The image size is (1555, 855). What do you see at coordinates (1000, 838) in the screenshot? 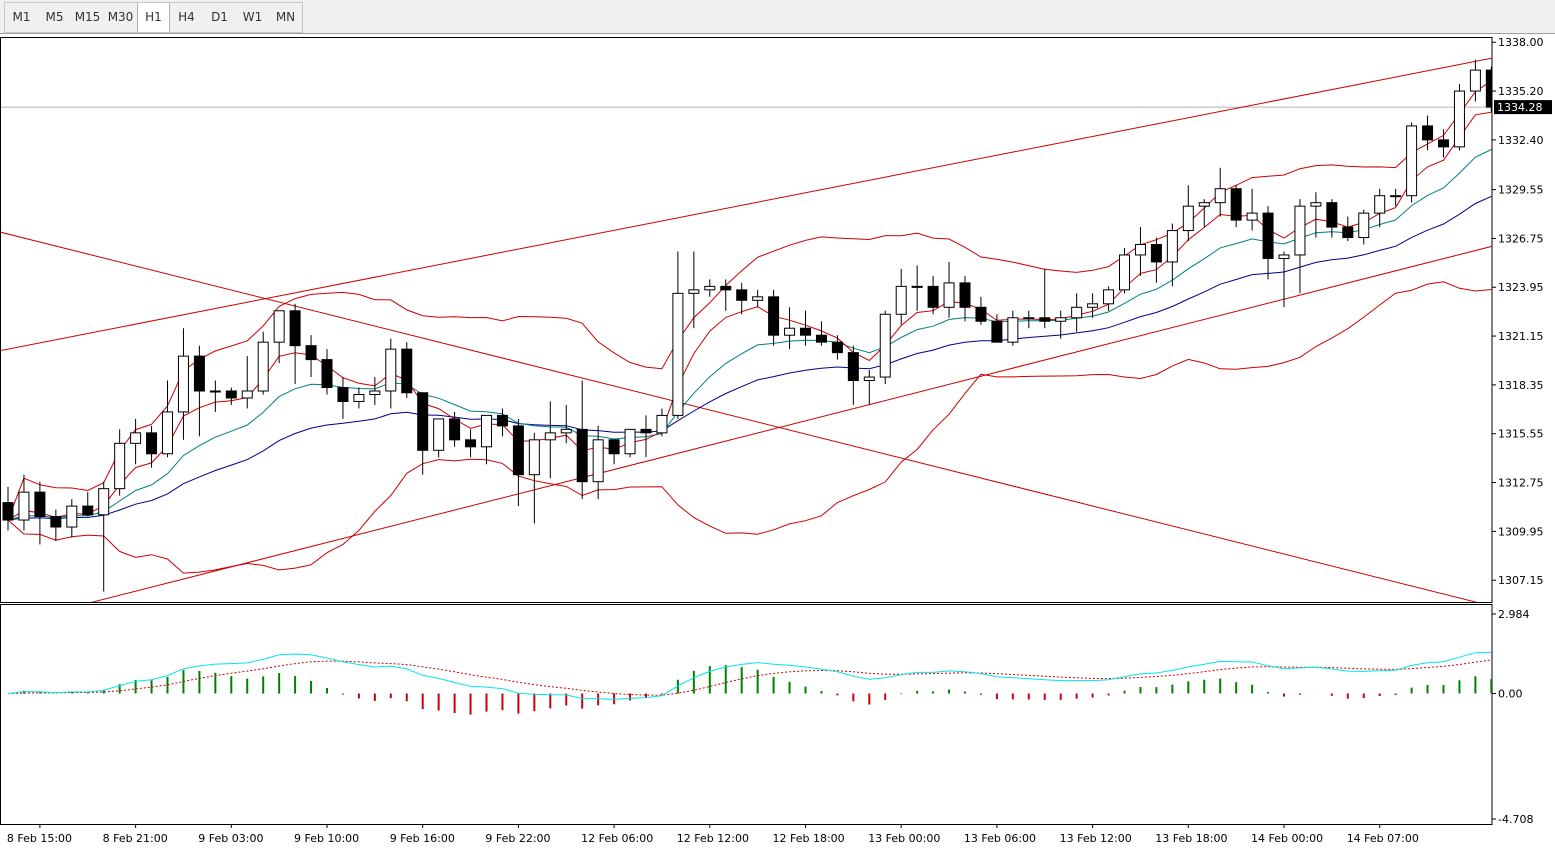
I see `time-axis-label: 13 Feb 06:00` at bounding box center [1000, 838].